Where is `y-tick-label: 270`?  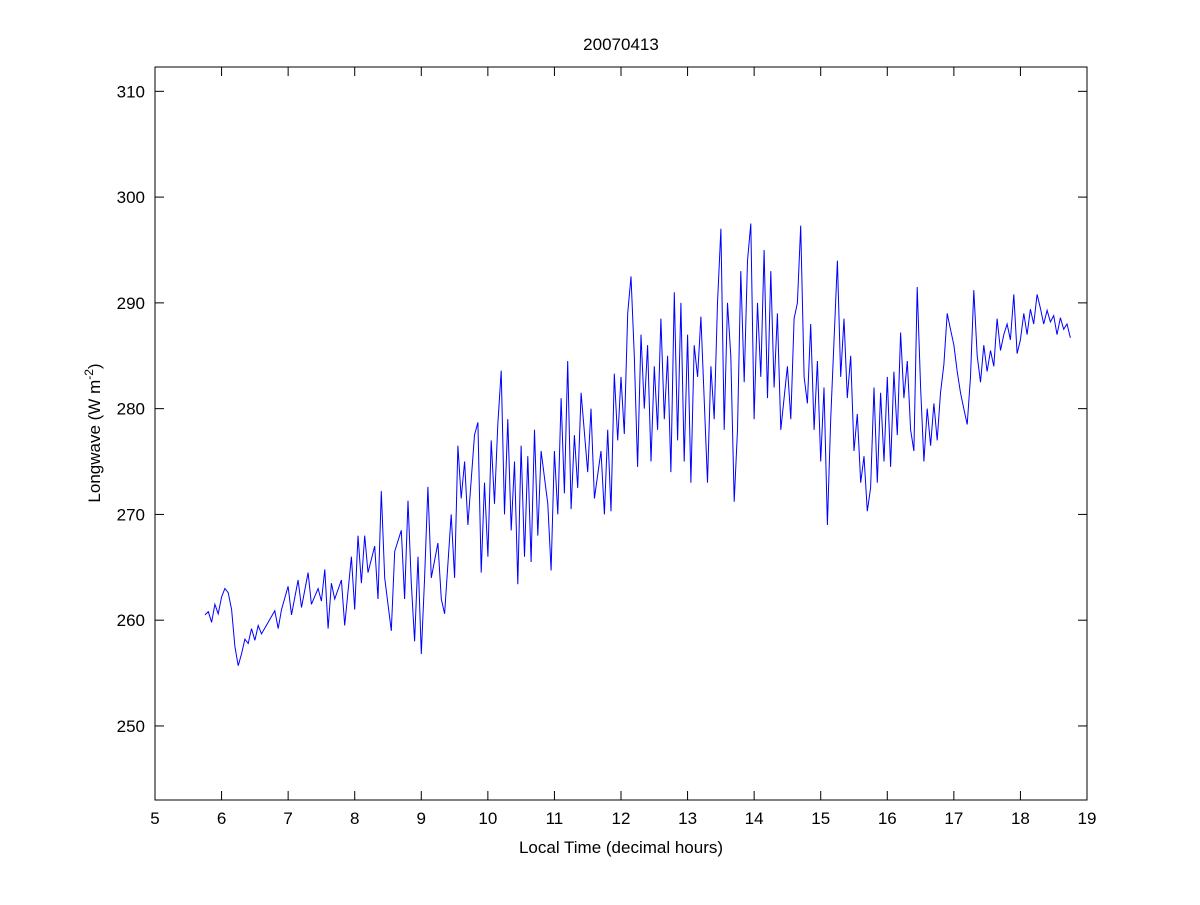
y-tick-label: 270 is located at coordinates (131, 514).